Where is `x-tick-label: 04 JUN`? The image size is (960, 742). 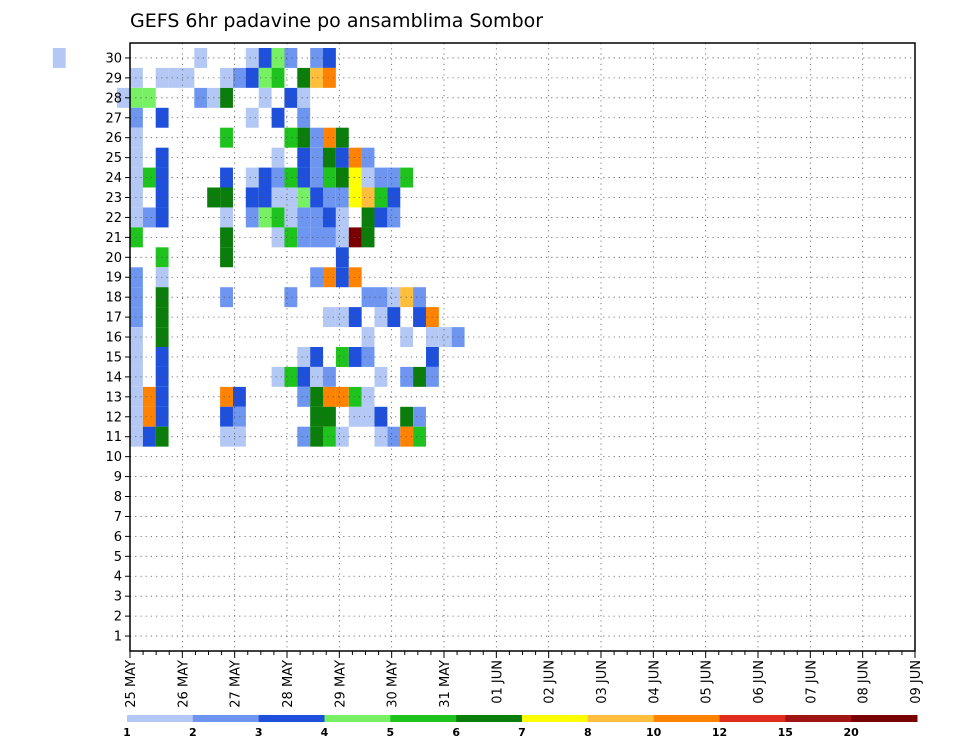 x-tick-label: 04 JUN is located at coordinates (654, 682).